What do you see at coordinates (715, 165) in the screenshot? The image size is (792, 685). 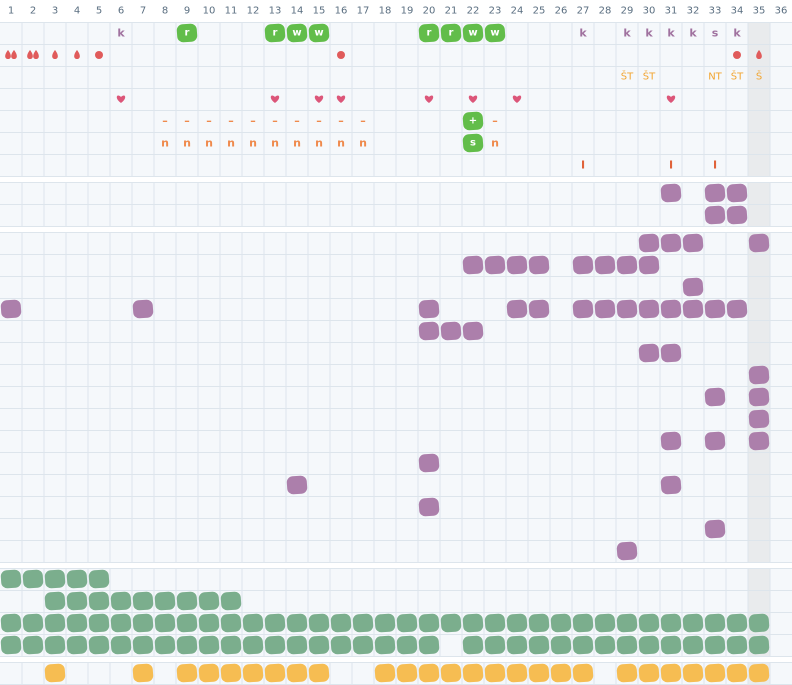 I see `note-mark: I` at bounding box center [715, 165].